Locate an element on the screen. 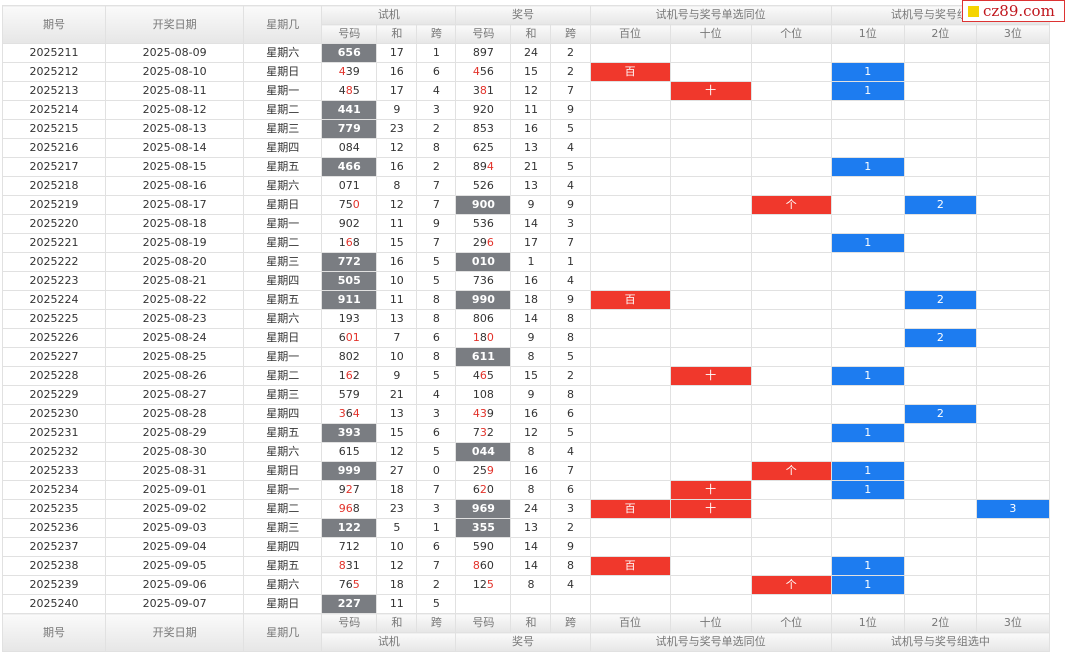 The height and width of the screenshot is (657, 1065). draw-sum-cell: 13 is located at coordinates (531, 148).